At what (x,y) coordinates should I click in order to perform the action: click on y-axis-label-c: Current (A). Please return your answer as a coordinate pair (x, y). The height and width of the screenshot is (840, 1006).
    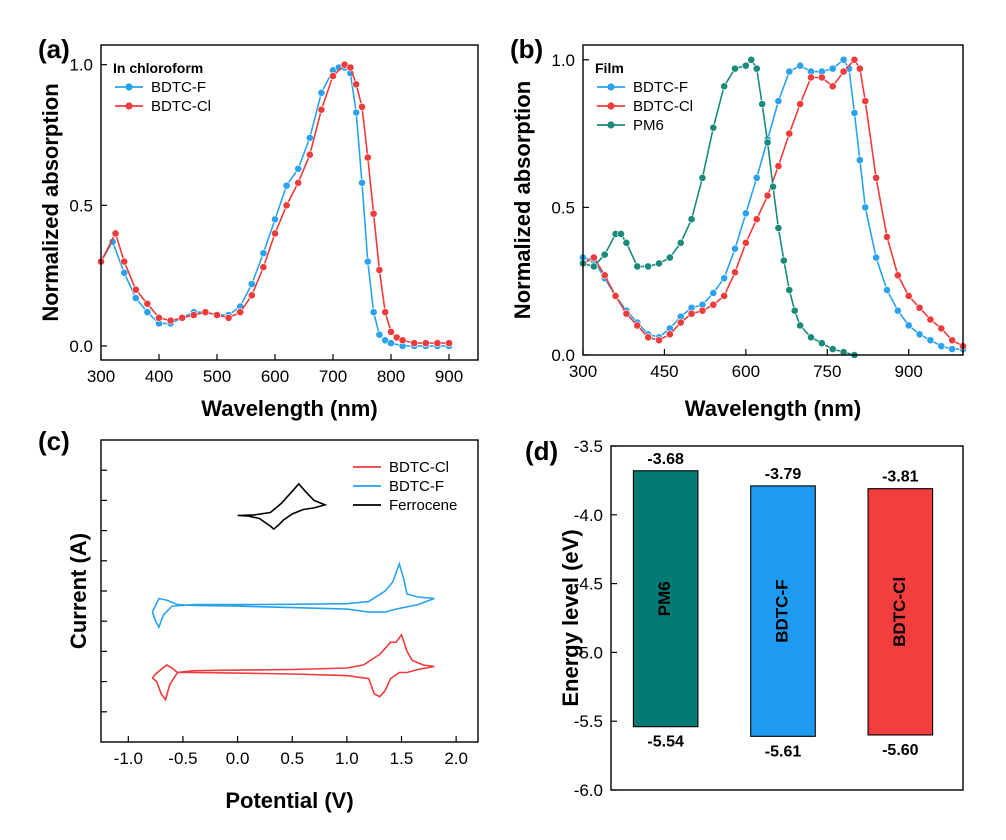
    Looking at the image, I should click on (78, 591).